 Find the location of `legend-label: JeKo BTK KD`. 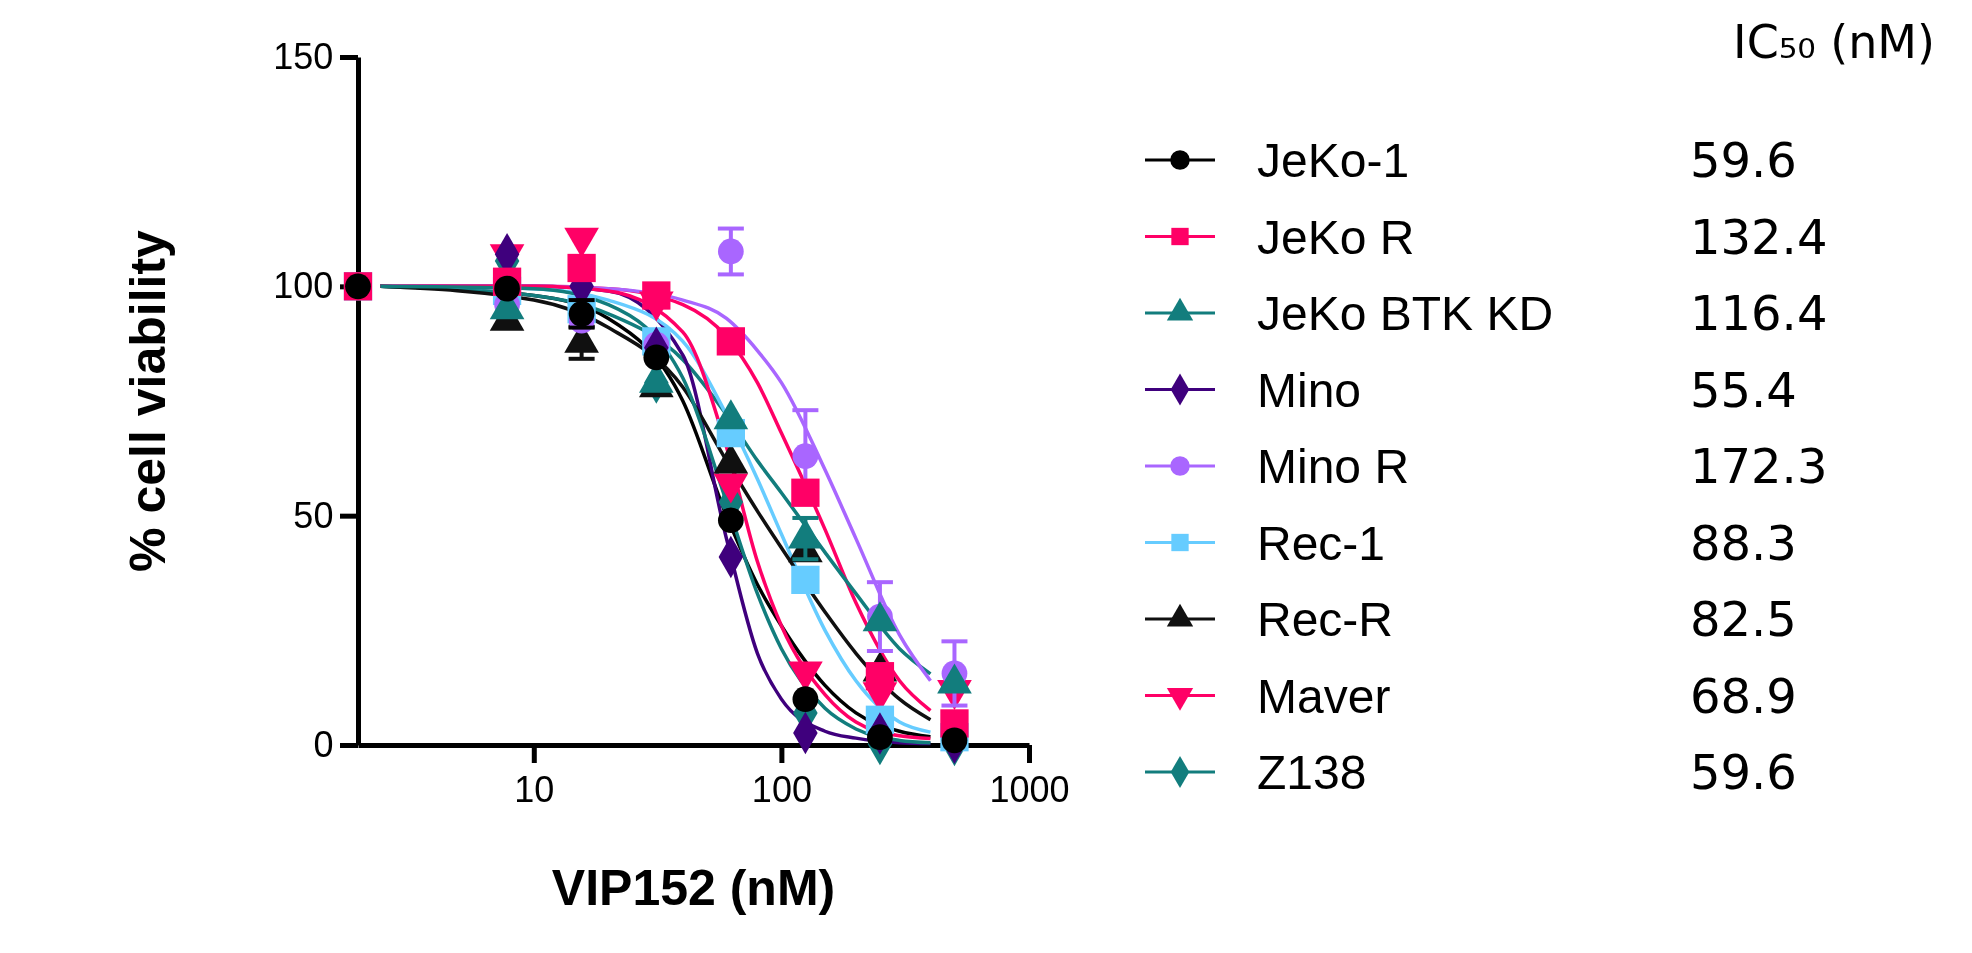

legend-label: JeKo BTK KD is located at coordinates (1405, 313).